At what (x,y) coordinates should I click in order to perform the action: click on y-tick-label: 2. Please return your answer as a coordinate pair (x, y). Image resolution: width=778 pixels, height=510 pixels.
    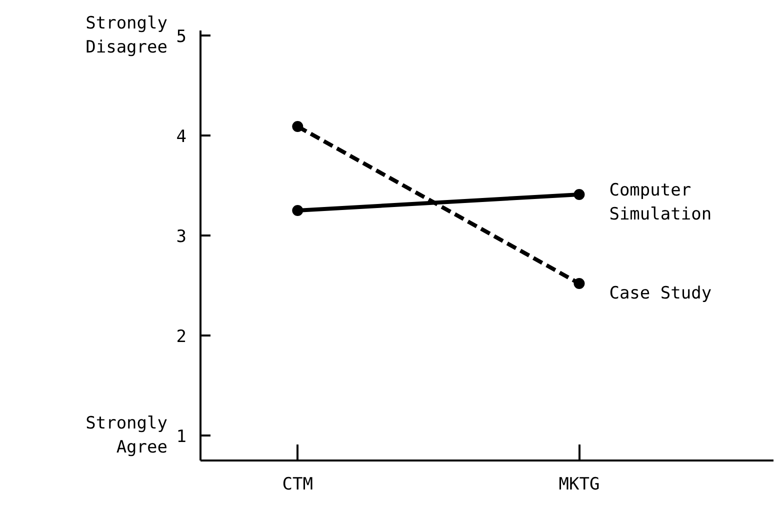
    Looking at the image, I should click on (181, 337).